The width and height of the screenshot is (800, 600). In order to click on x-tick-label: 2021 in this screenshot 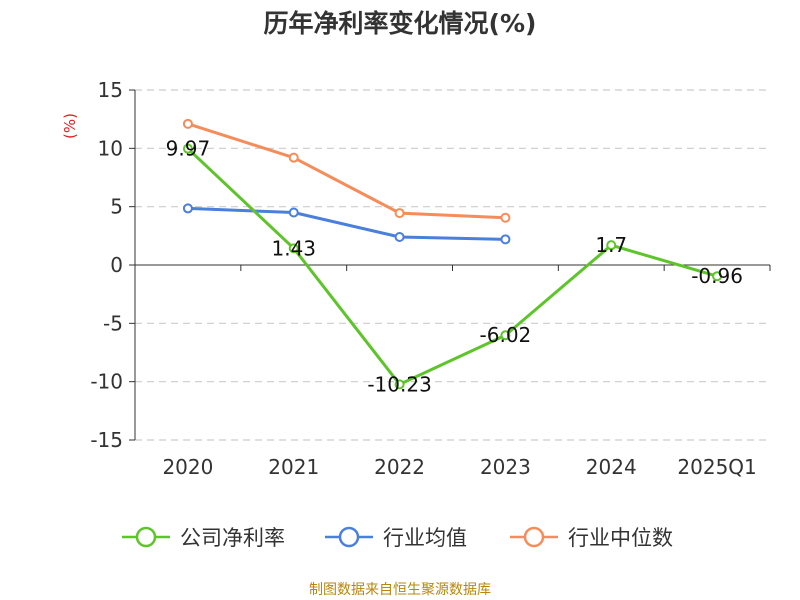, I will do `click(293, 467)`.